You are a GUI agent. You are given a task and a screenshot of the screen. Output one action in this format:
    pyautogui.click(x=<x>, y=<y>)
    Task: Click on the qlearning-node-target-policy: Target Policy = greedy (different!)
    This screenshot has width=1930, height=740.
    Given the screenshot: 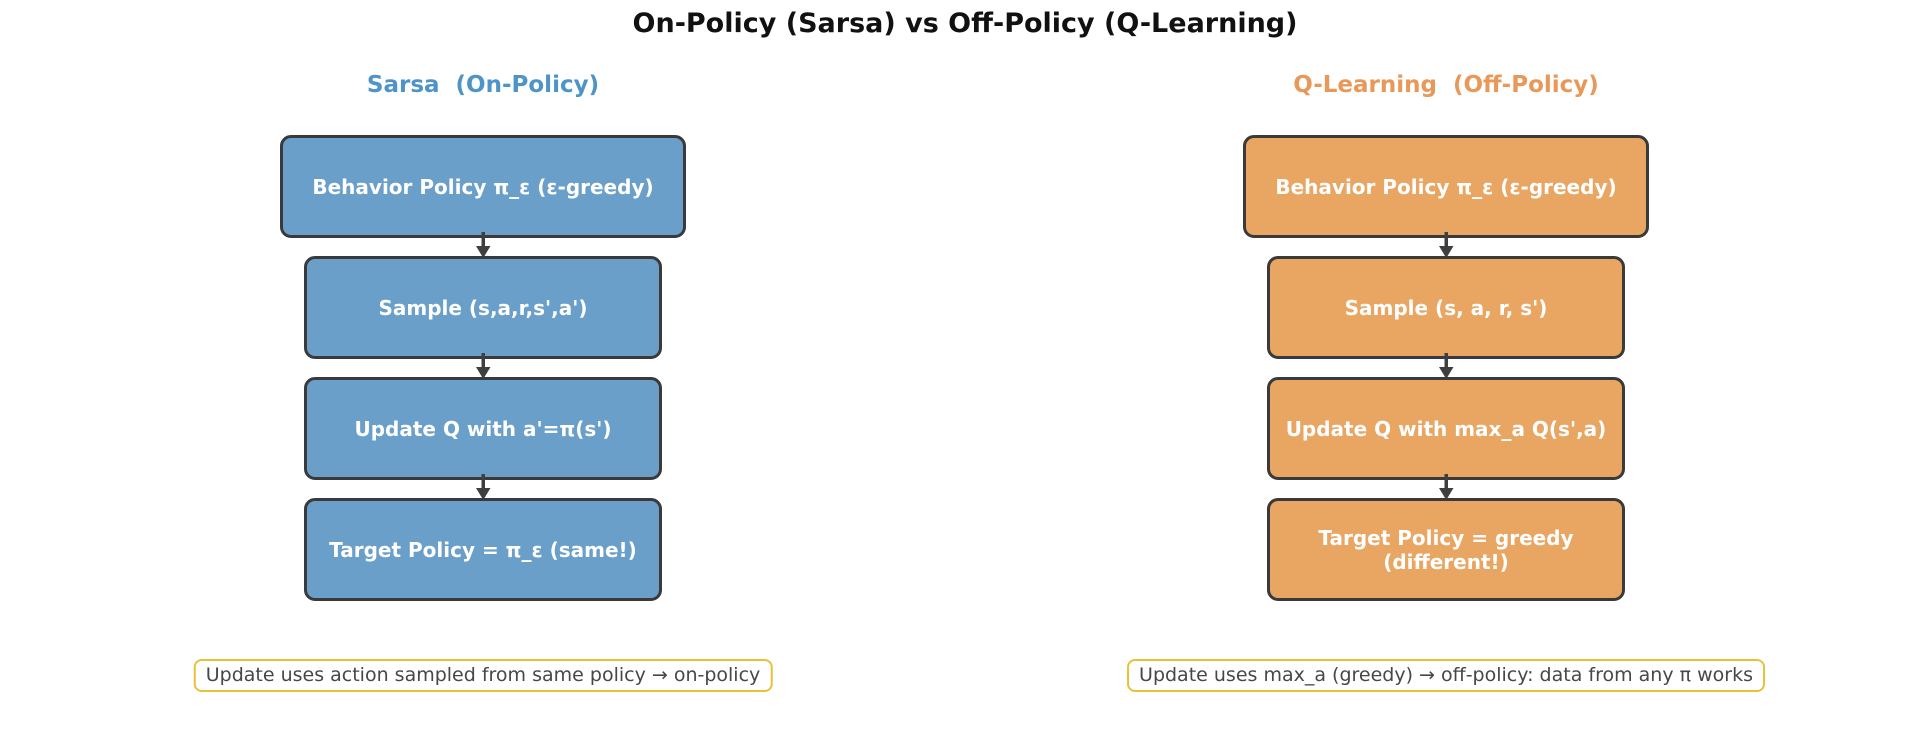 What is the action you would take?
    pyautogui.click(x=1446, y=549)
    